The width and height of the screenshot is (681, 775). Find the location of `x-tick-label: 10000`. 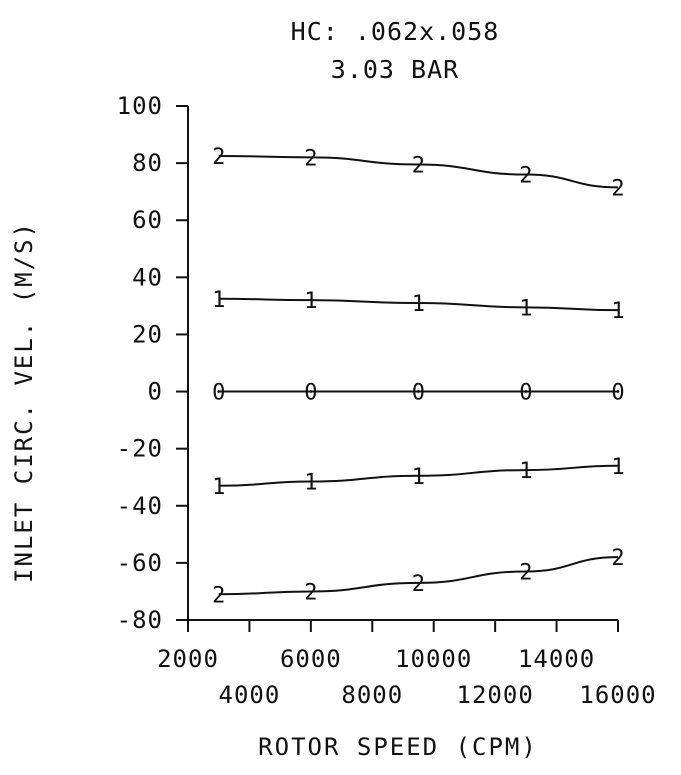

x-tick-label: 10000 is located at coordinates (433, 659).